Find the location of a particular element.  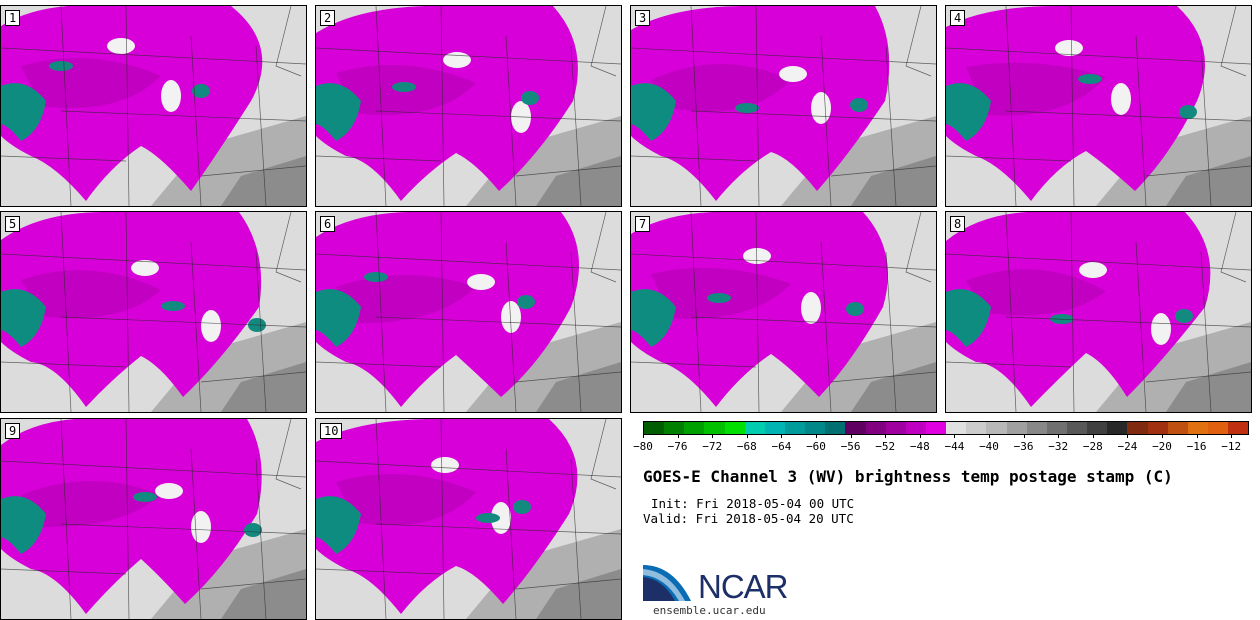

postage-stamp-panel-2: 2 is located at coordinates (468, 106).